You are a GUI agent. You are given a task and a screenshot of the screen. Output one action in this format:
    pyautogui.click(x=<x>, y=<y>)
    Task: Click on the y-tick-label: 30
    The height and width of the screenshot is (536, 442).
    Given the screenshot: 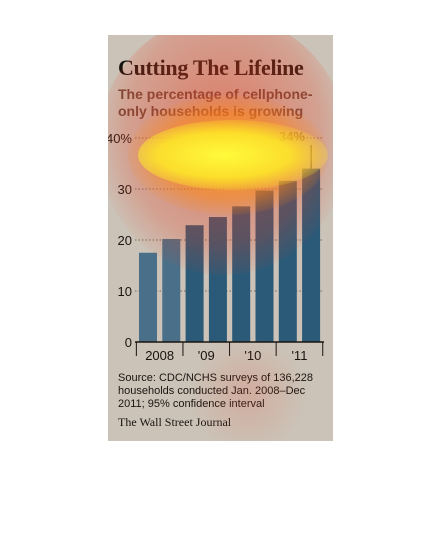 What is the action you would take?
    pyautogui.click(x=125, y=189)
    